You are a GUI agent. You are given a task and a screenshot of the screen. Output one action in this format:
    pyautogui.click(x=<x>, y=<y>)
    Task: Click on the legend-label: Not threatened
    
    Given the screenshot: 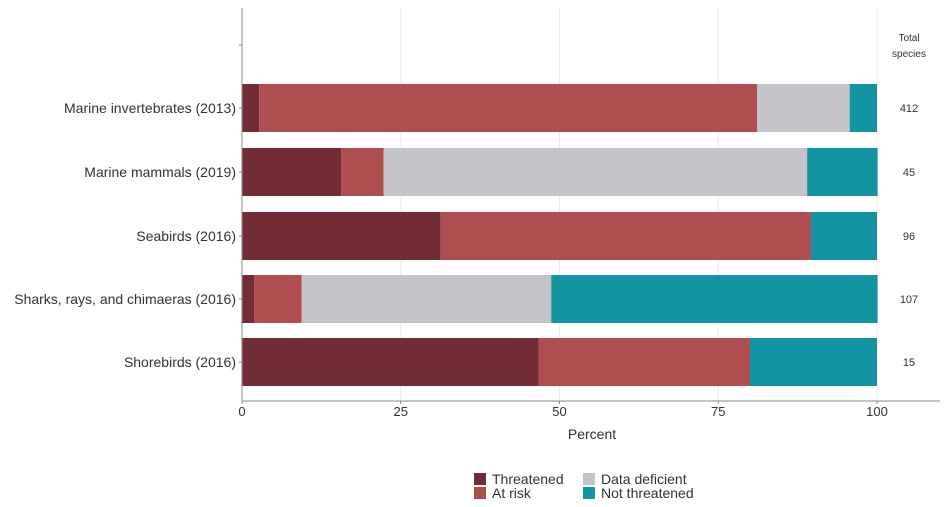 What is the action you would take?
    pyautogui.click(x=647, y=493)
    